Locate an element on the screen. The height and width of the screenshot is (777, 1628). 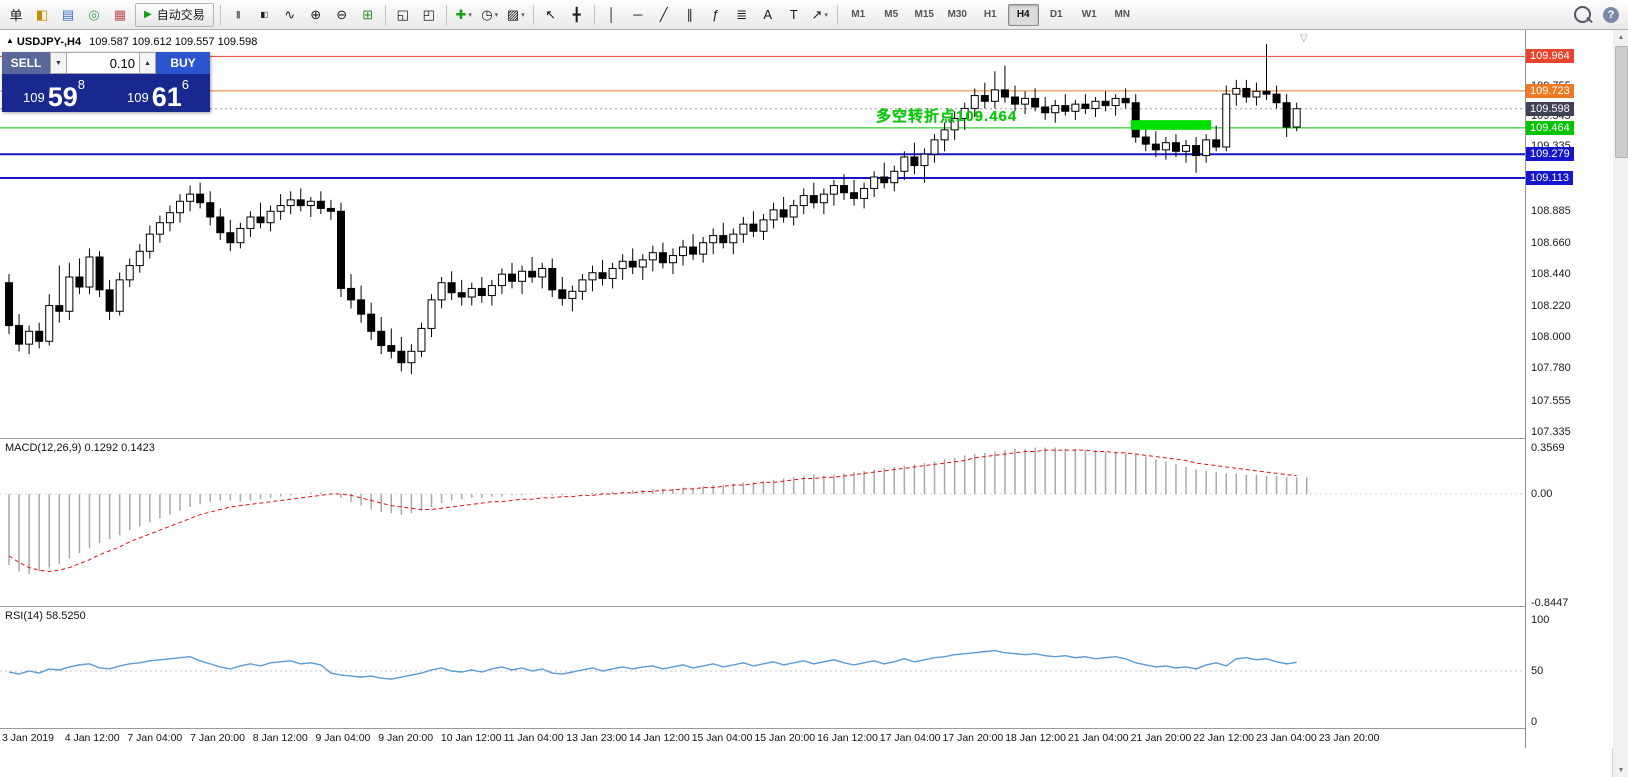
line-chart-icon: ∿ is located at coordinates (290, 15).